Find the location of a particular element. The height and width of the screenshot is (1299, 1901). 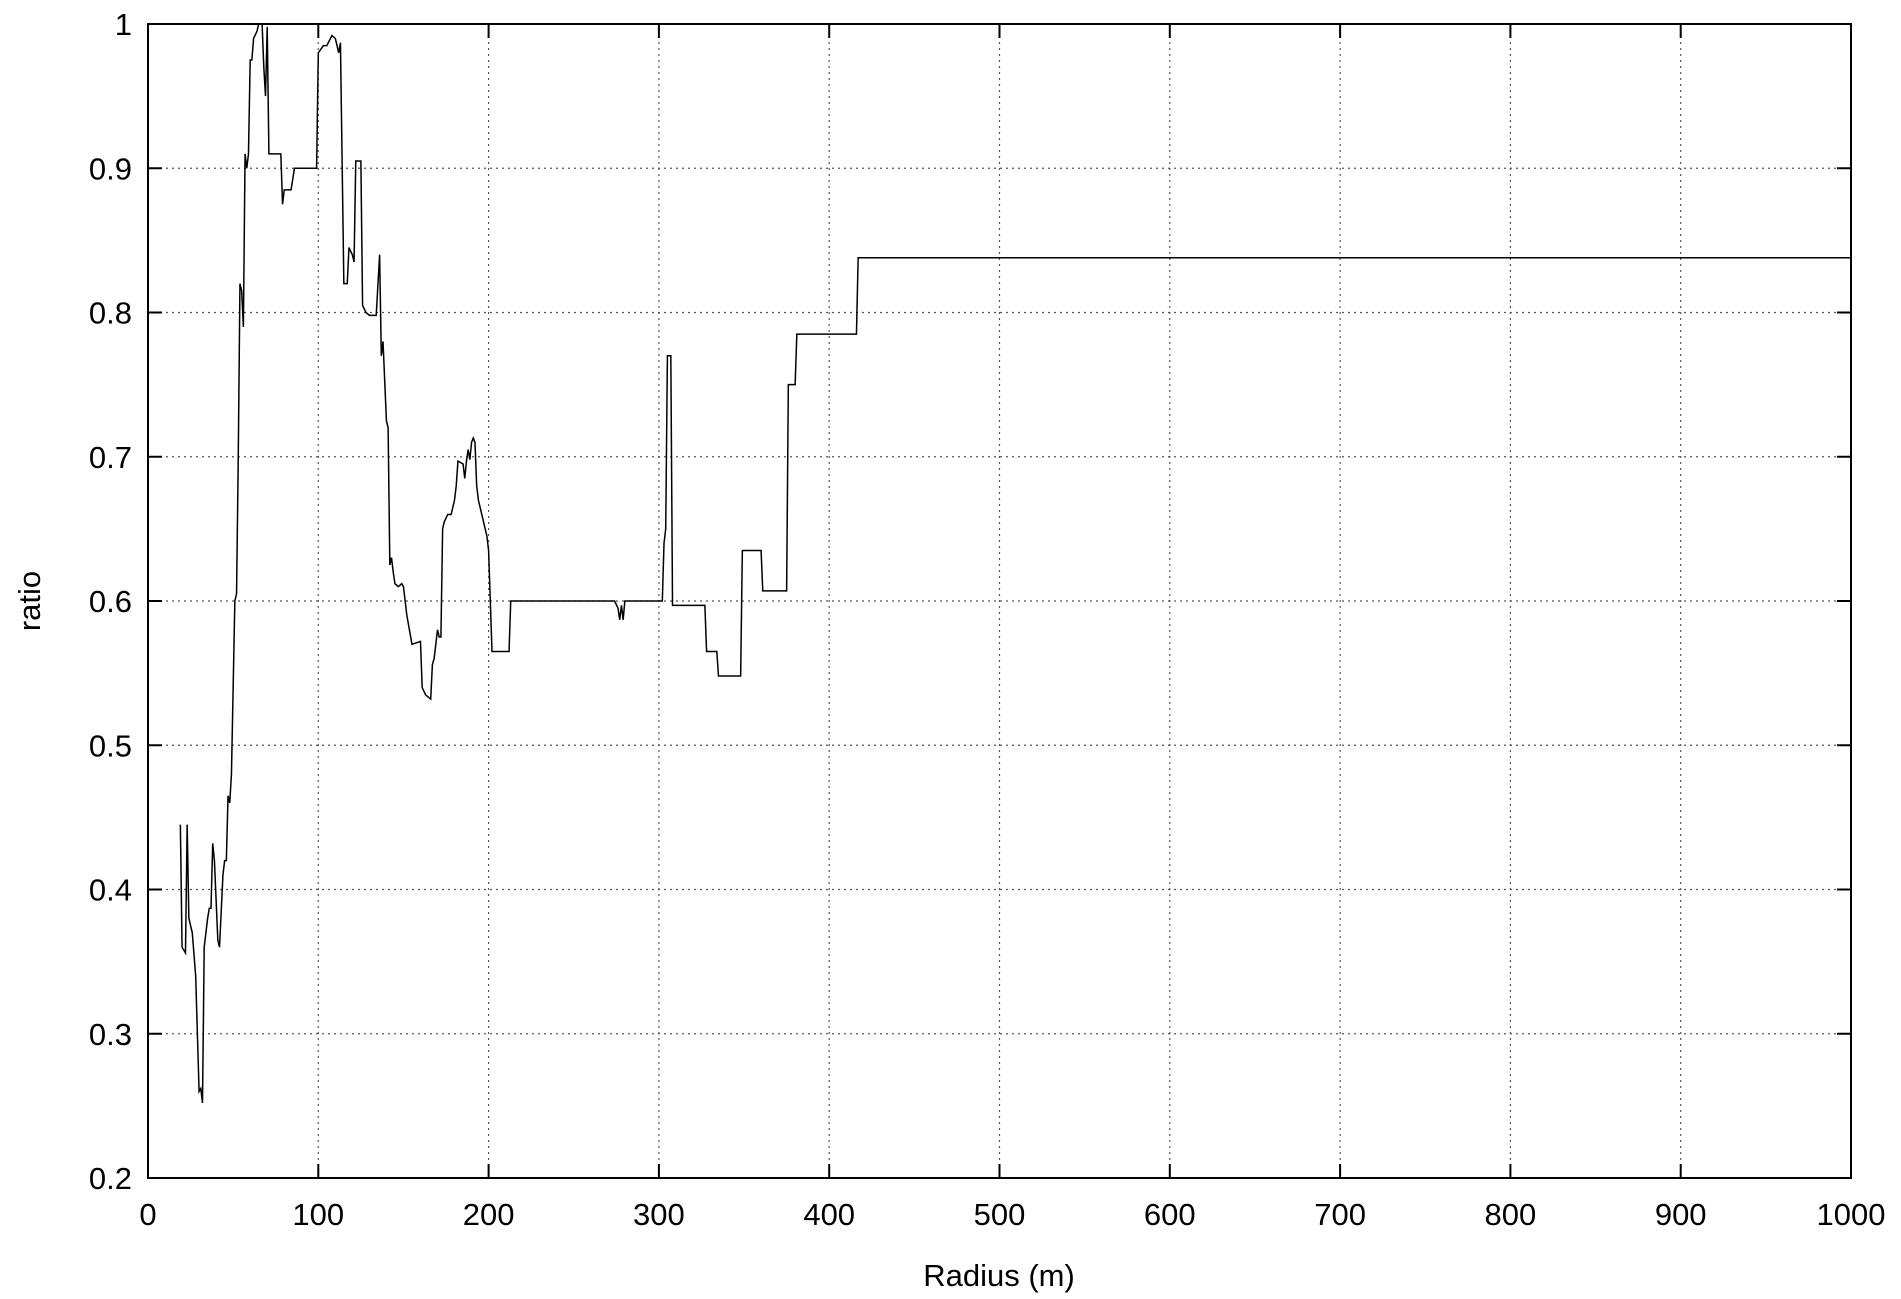

y-tick-label: 0.4 is located at coordinates (110, 890).